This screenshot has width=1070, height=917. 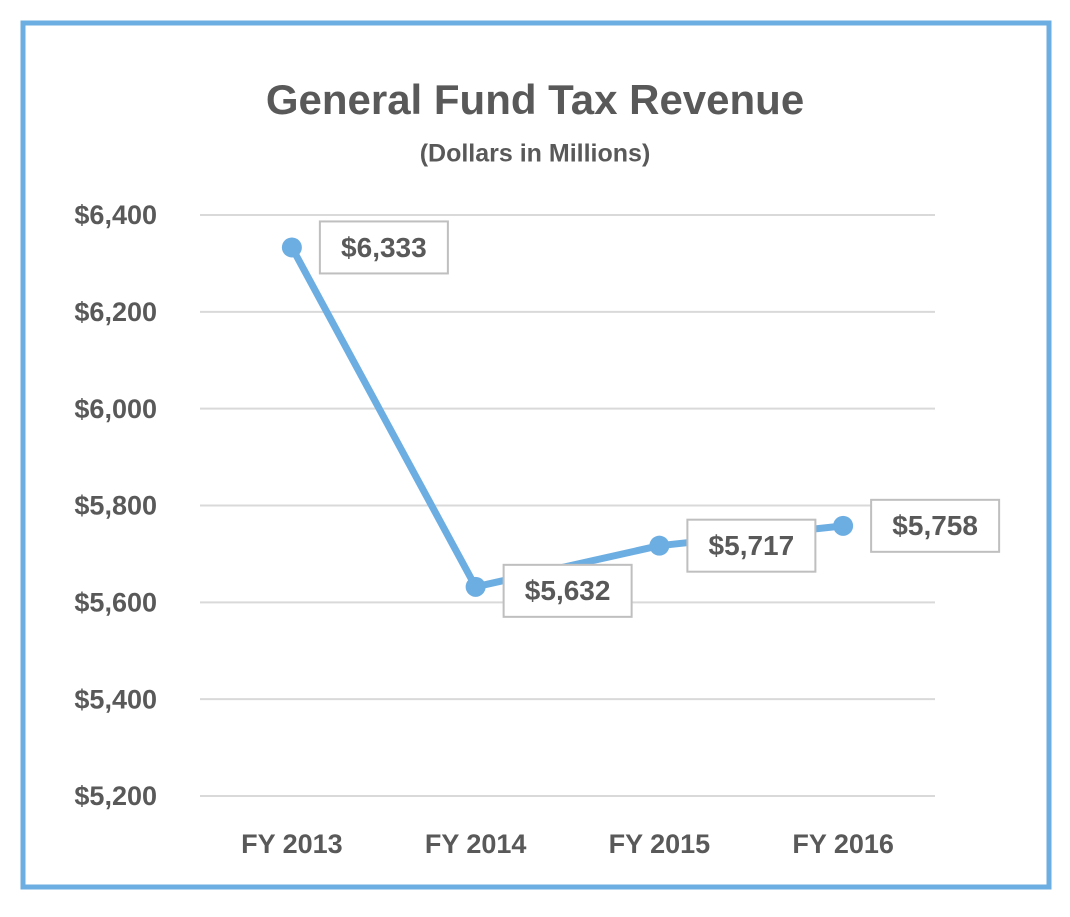 I want to click on value-label: $5,758, so click(x=935, y=525).